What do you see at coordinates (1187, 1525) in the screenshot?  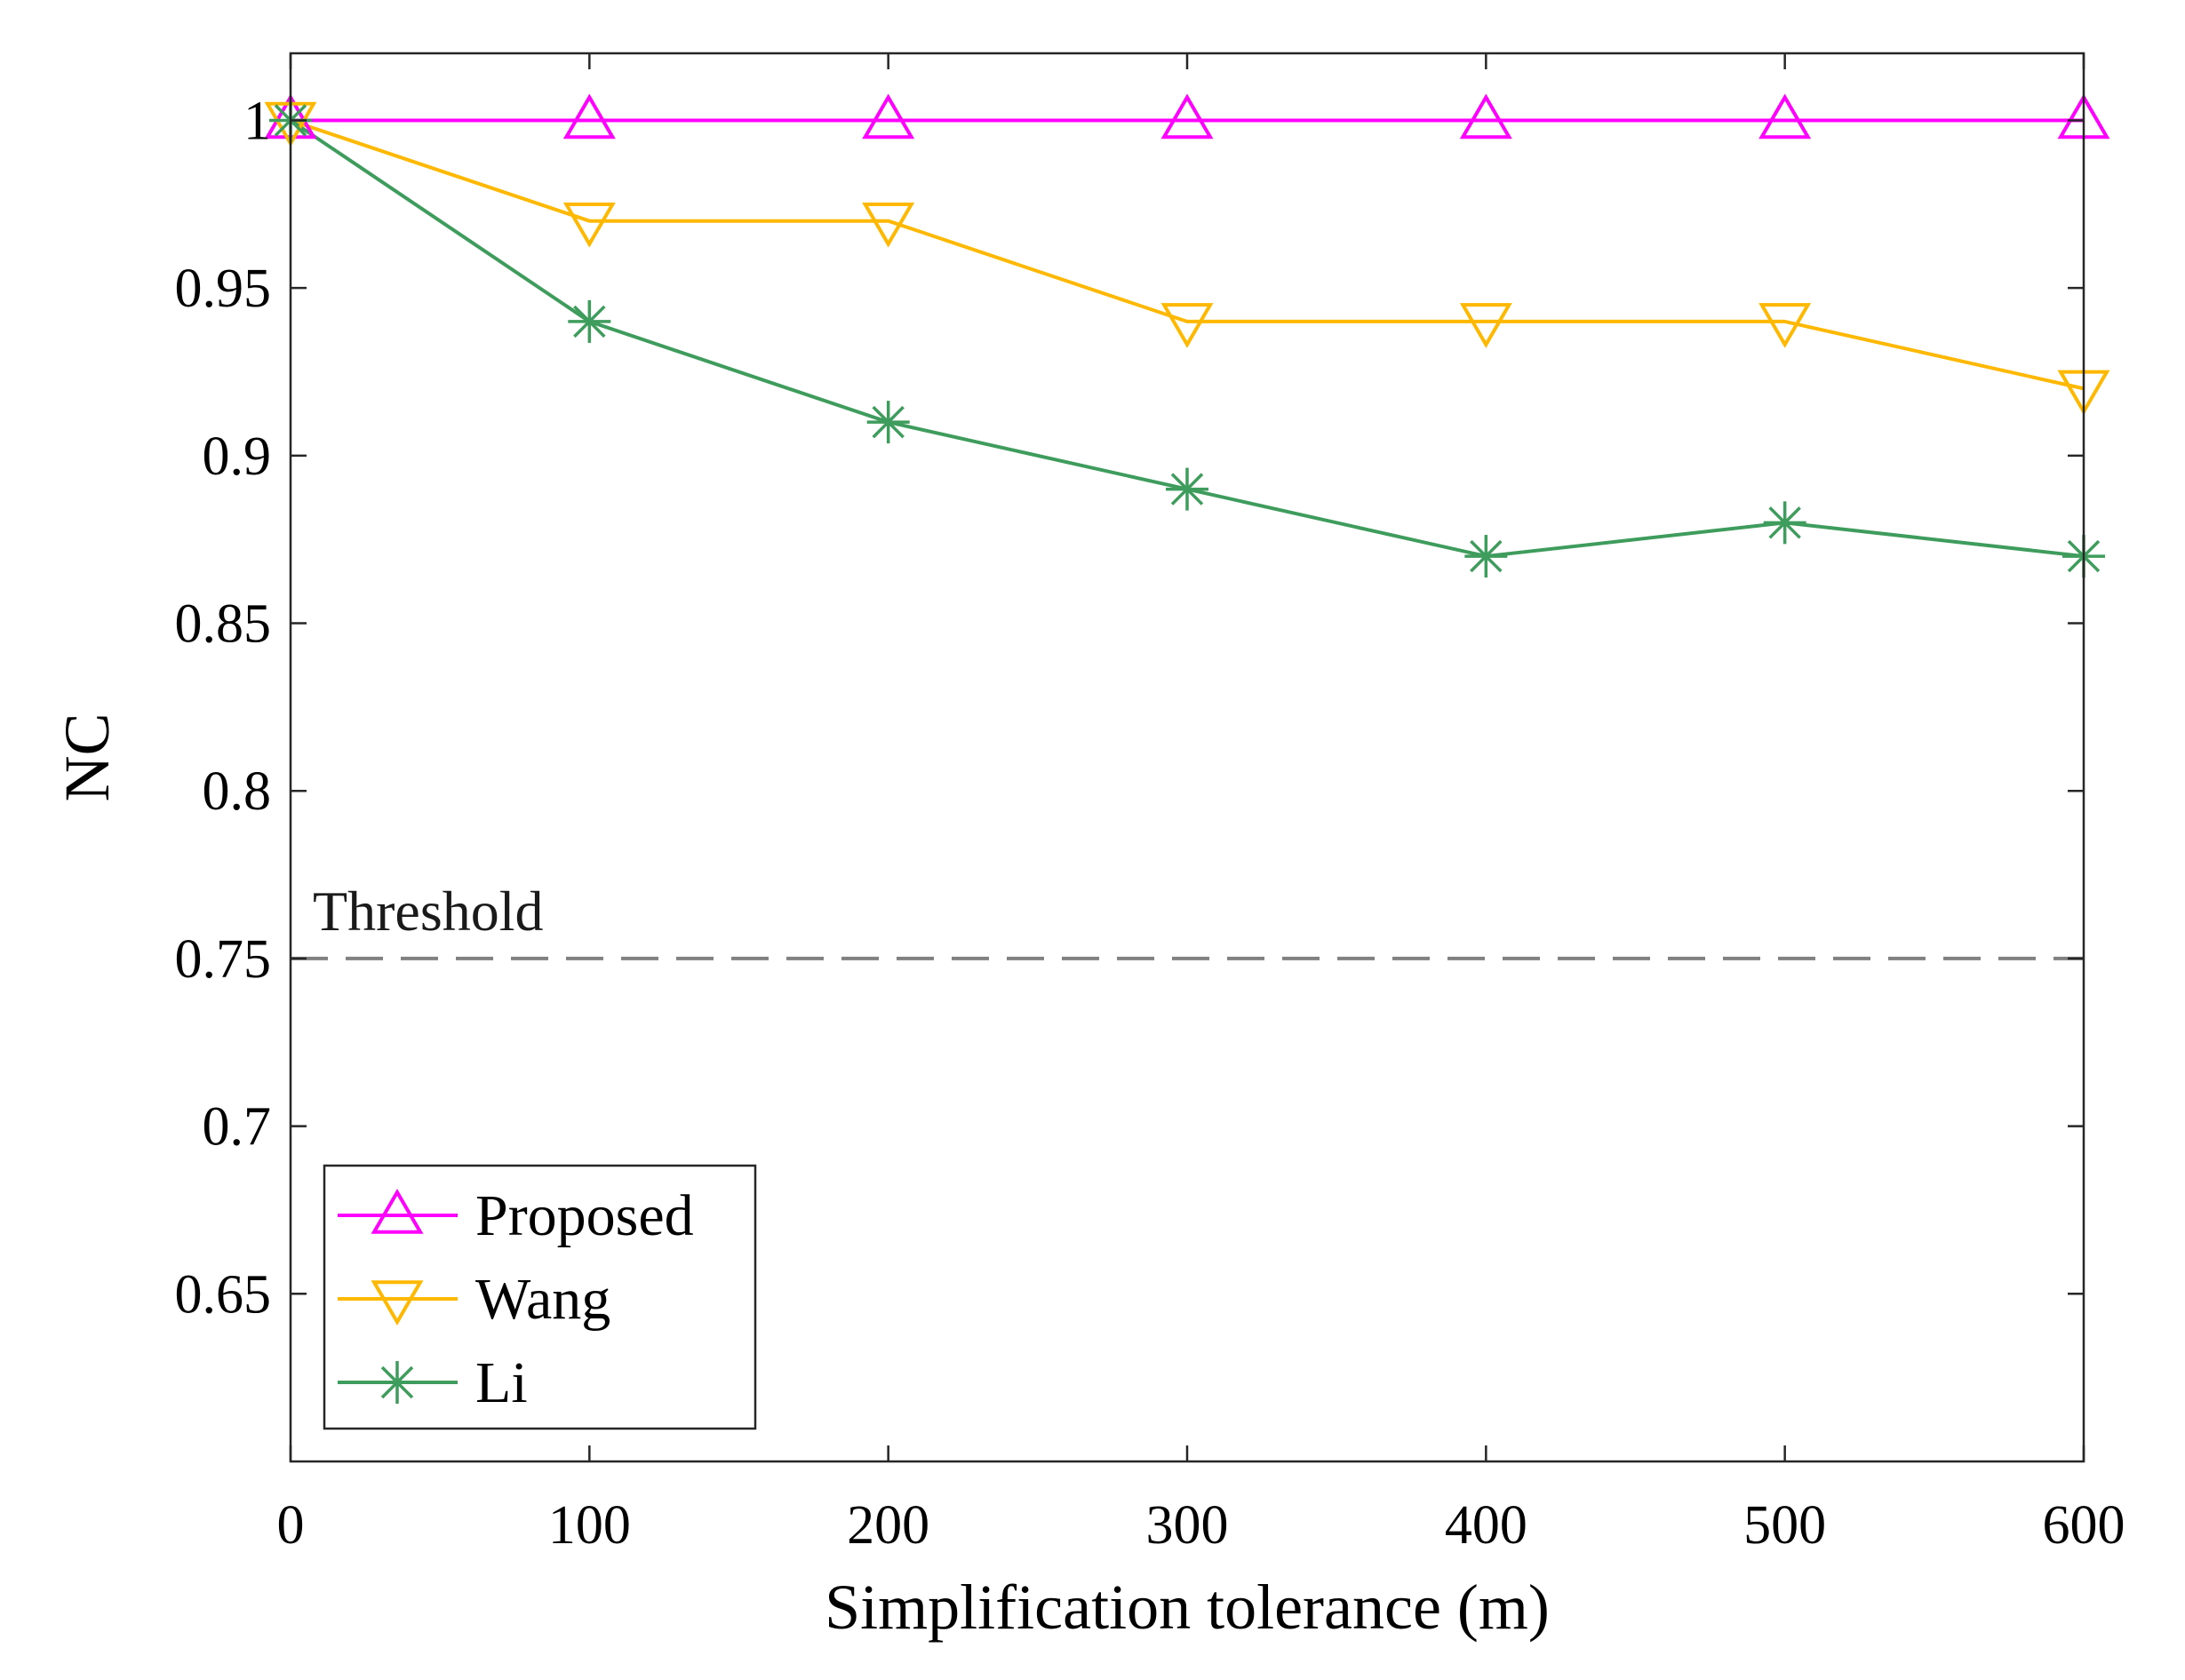 I see `x-tick-label: 300` at bounding box center [1187, 1525].